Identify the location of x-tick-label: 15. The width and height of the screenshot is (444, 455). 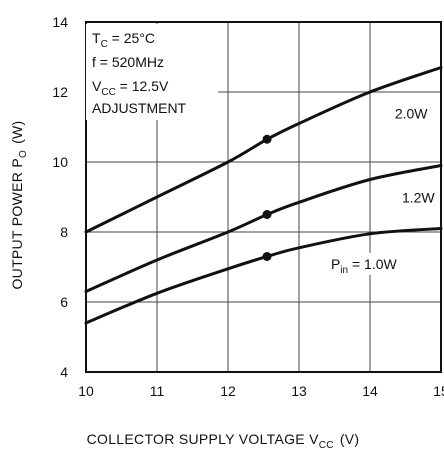
(438, 391).